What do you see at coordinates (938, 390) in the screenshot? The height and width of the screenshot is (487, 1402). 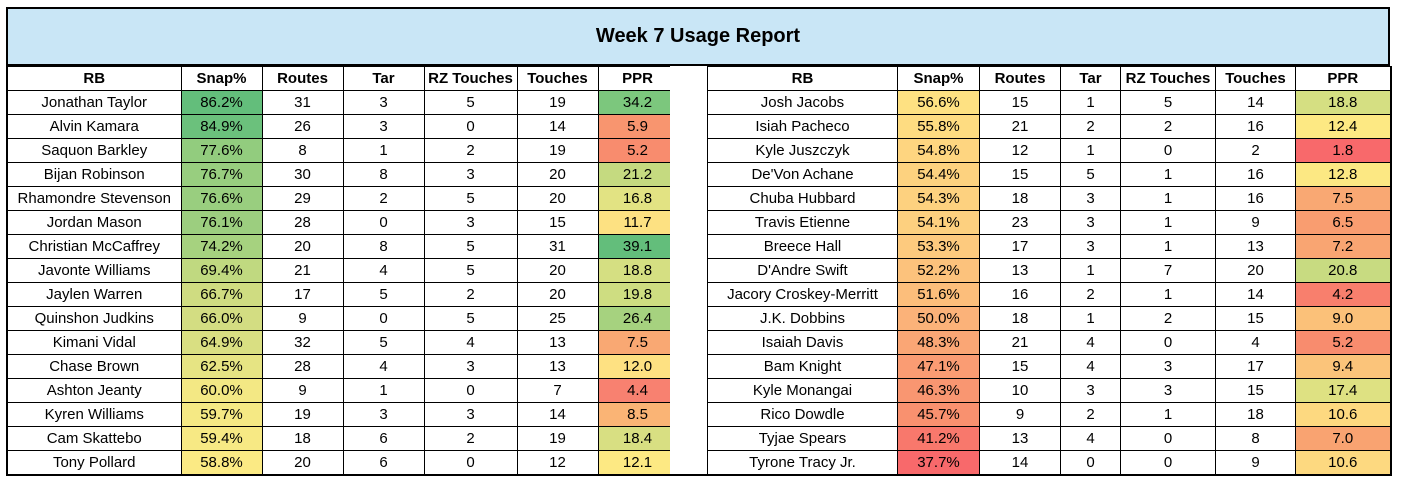 I see `snap-pct-cell: 46.3%` at bounding box center [938, 390].